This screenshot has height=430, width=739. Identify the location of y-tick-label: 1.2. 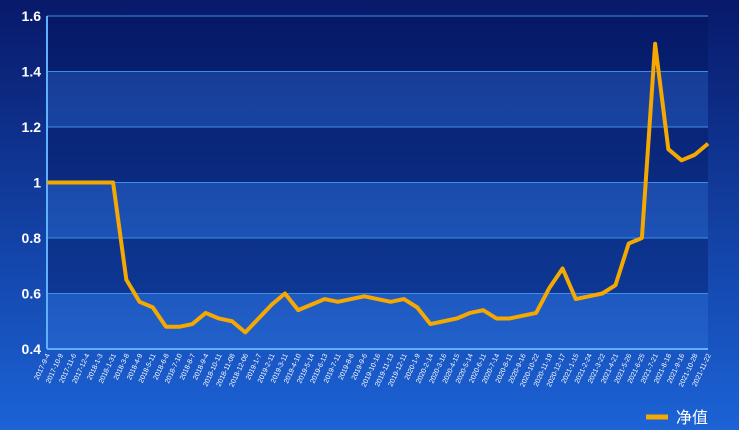
(32, 127).